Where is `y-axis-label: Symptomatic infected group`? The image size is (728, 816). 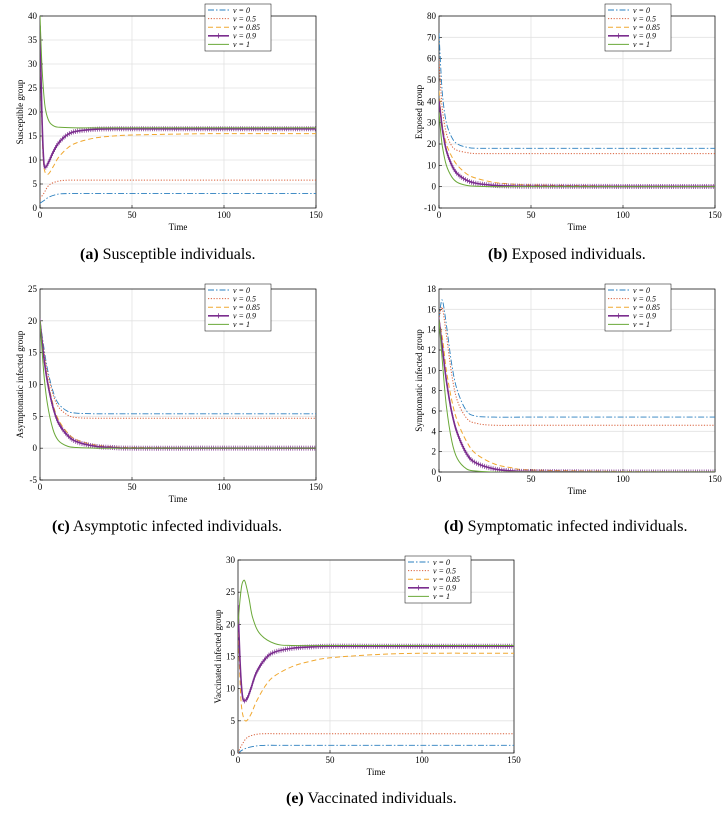
y-axis-label: Symptomatic infected group is located at coordinates (419, 380).